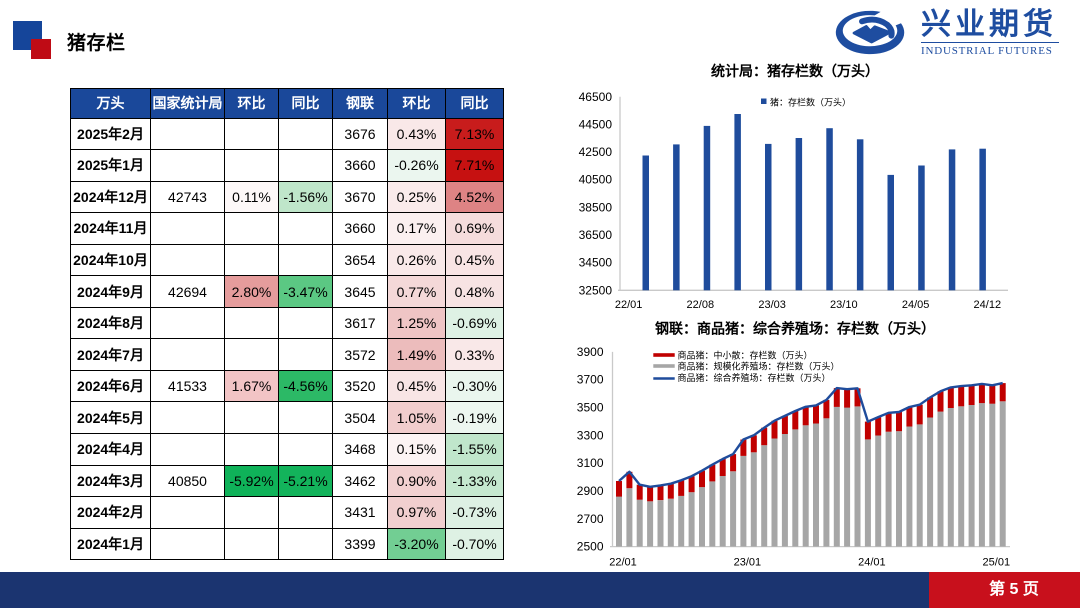  I want to click on svg-text: 3500, so click(590, 408).